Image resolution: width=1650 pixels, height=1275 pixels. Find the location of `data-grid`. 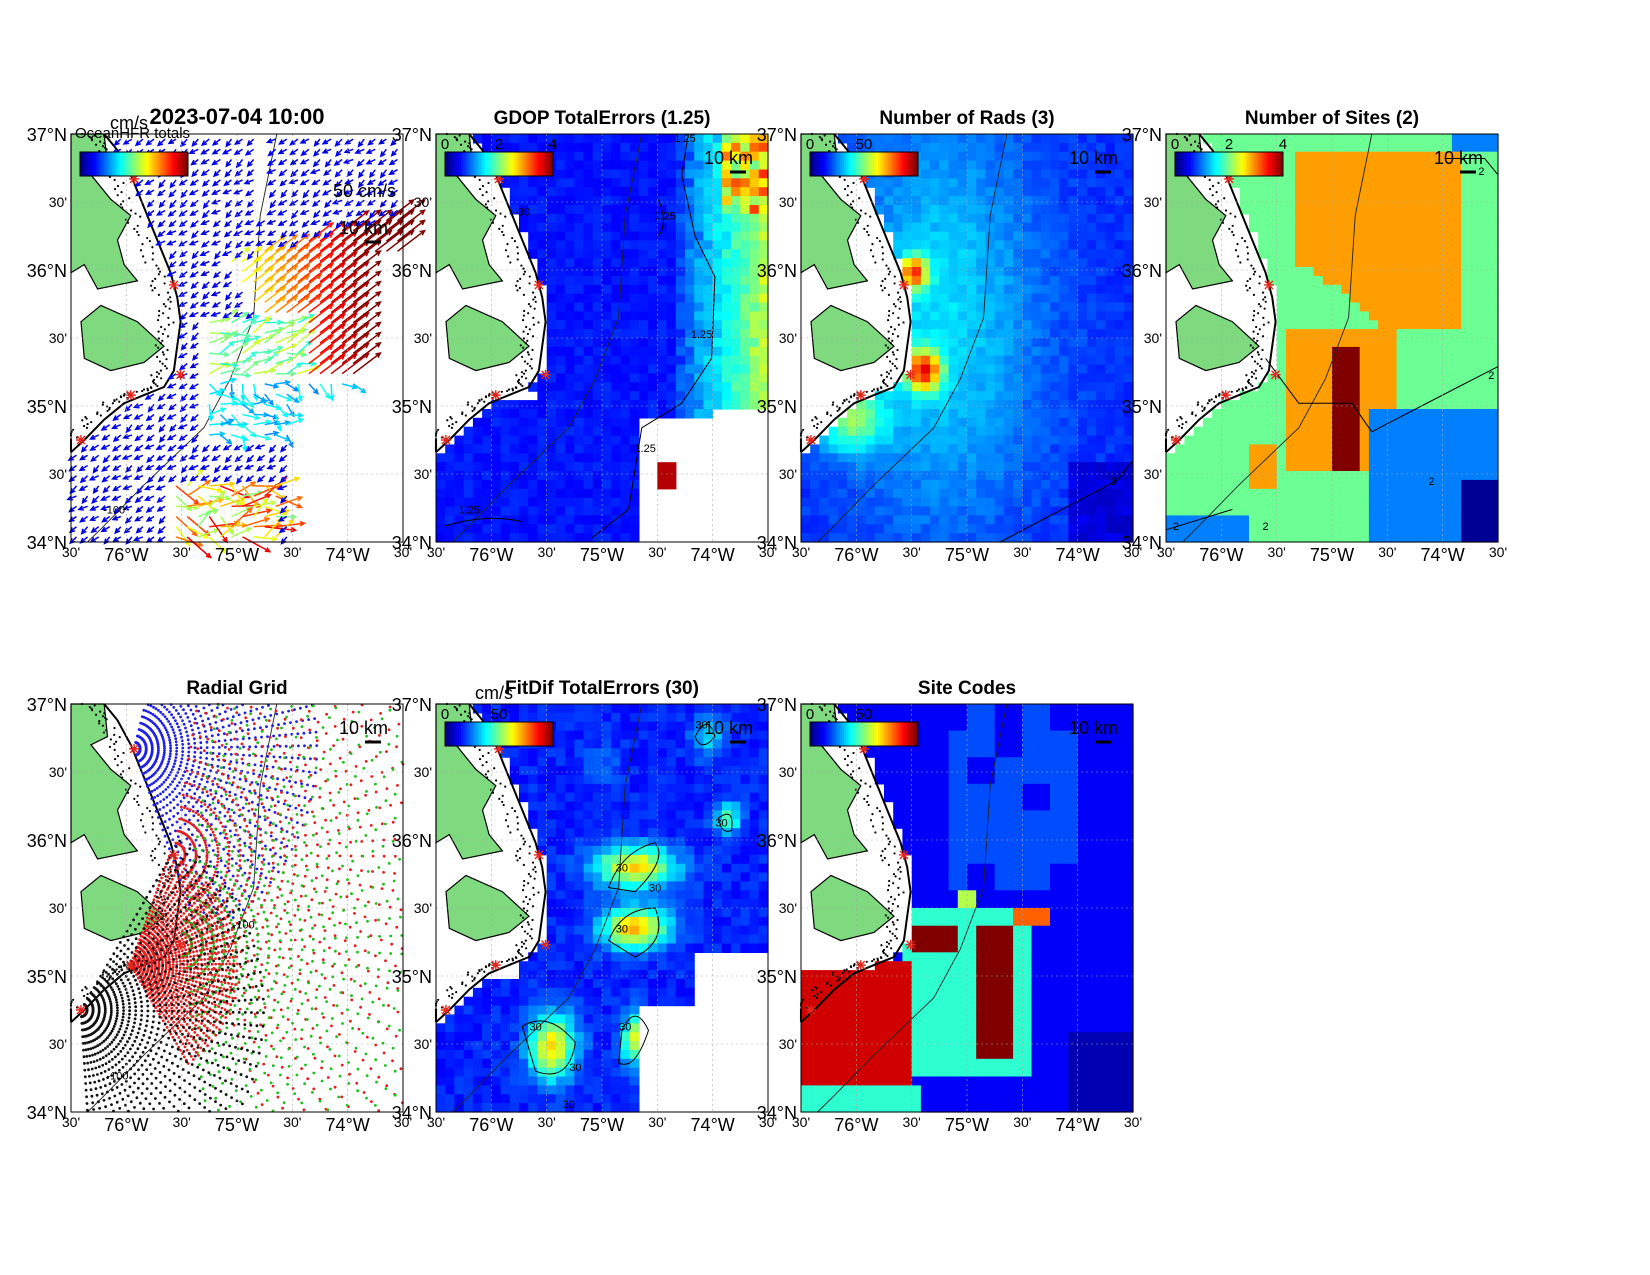

data-grid is located at coordinates (602, 338).